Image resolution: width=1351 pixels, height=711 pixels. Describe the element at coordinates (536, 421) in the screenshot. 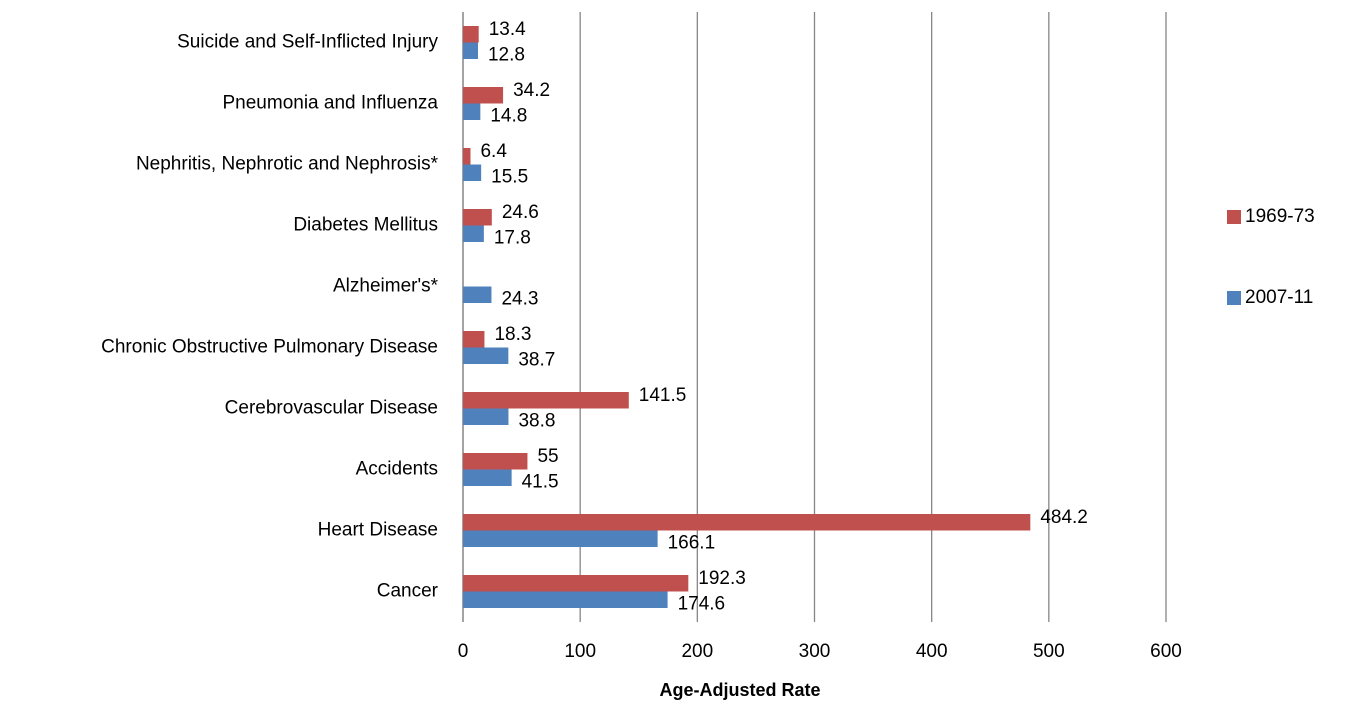

I see `data-label: 38.8` at that location.